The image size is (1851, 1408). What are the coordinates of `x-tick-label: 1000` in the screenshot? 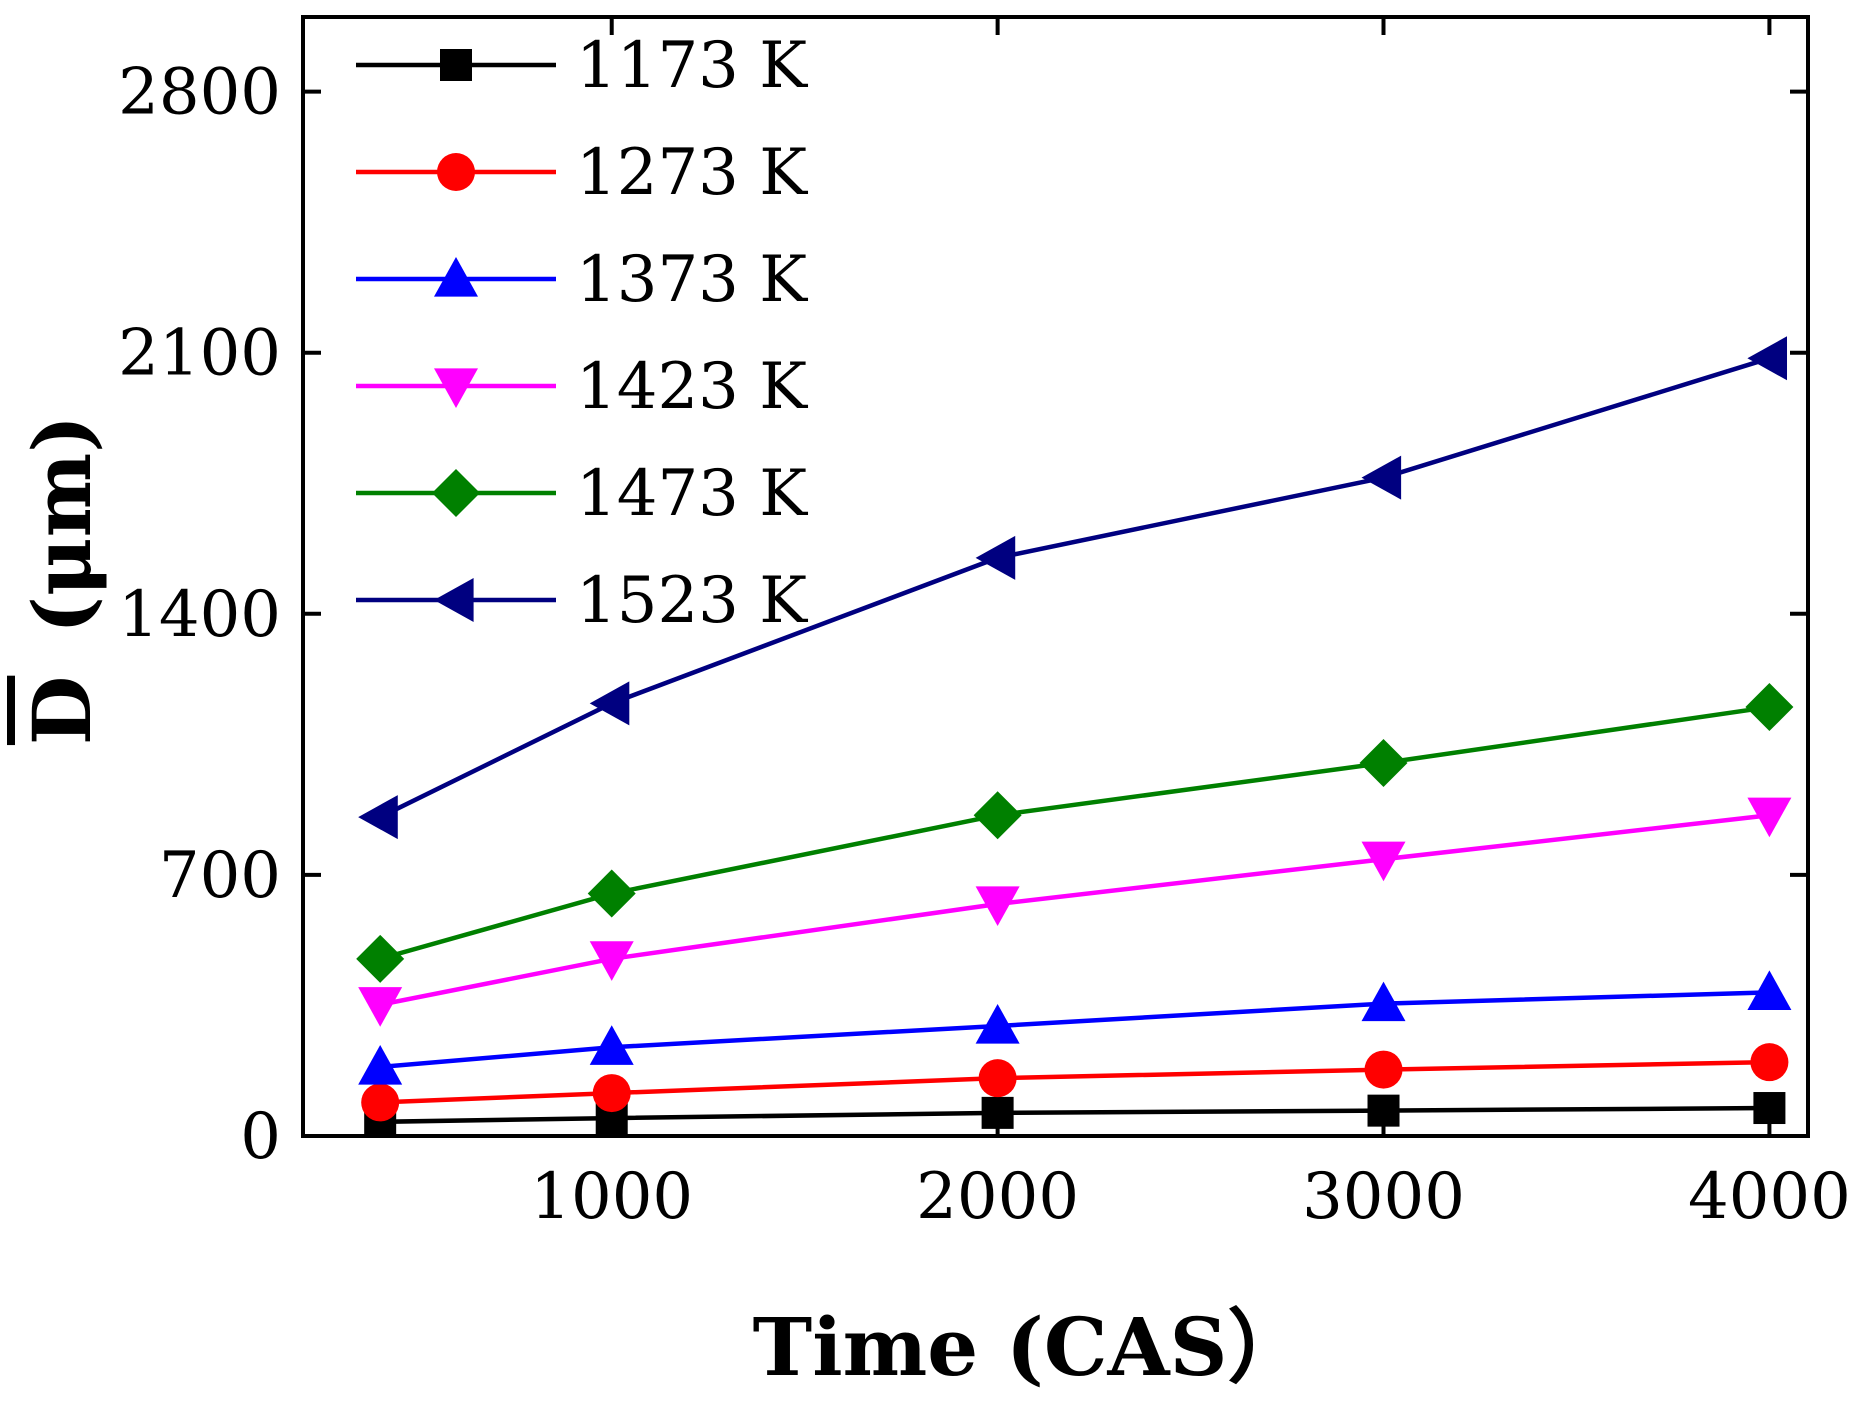 It's located at (611, 1197).